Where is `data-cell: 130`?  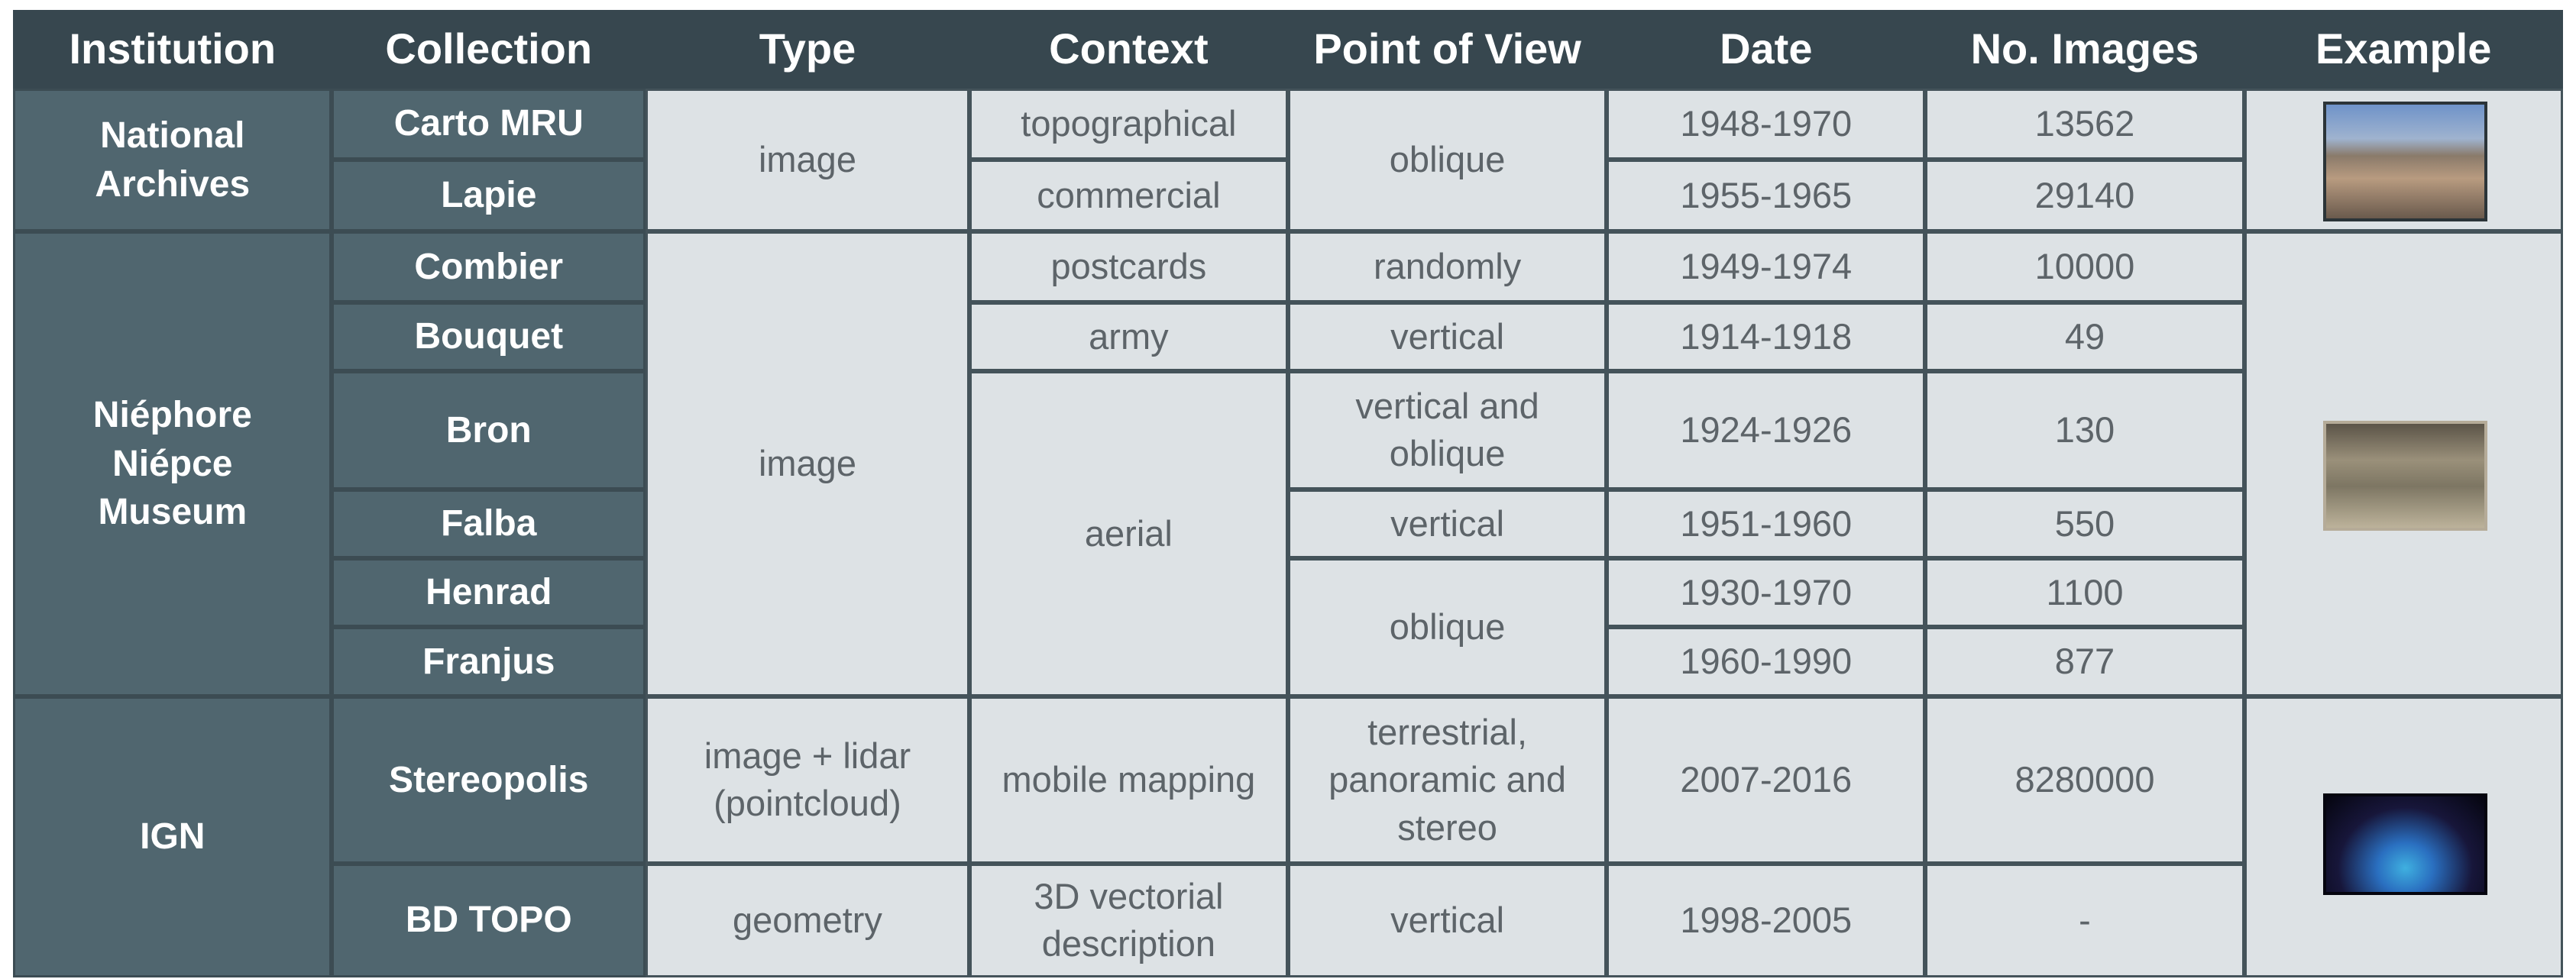
data-cell: 130 is located at coordinates (2084, 430).